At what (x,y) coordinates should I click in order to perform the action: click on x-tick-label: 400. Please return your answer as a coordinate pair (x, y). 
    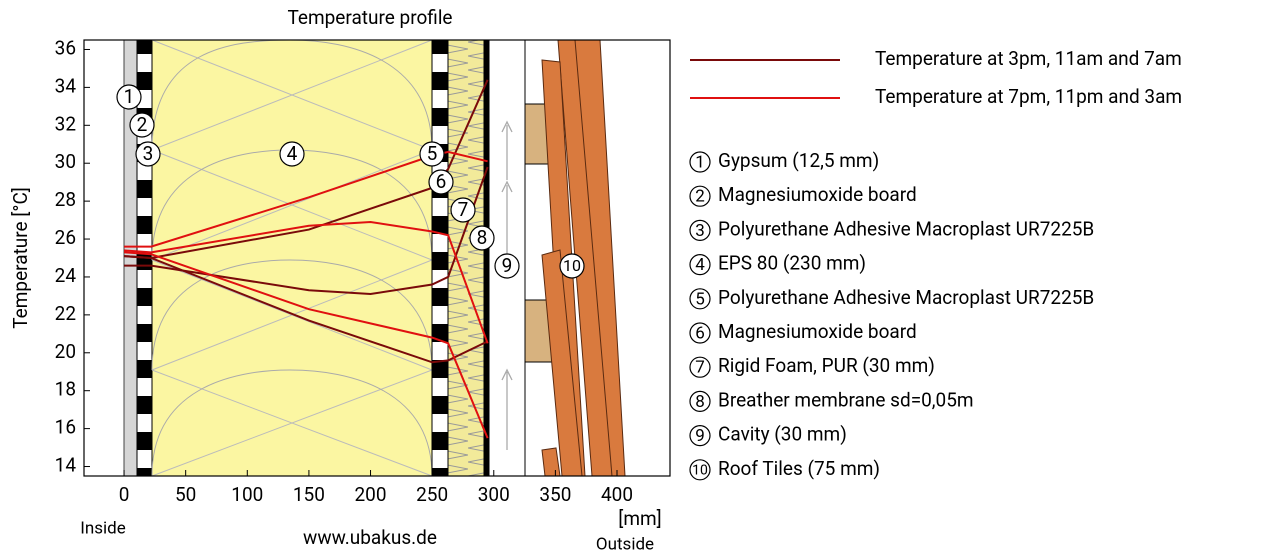
    Looking at the image, I should click on (617, 494).